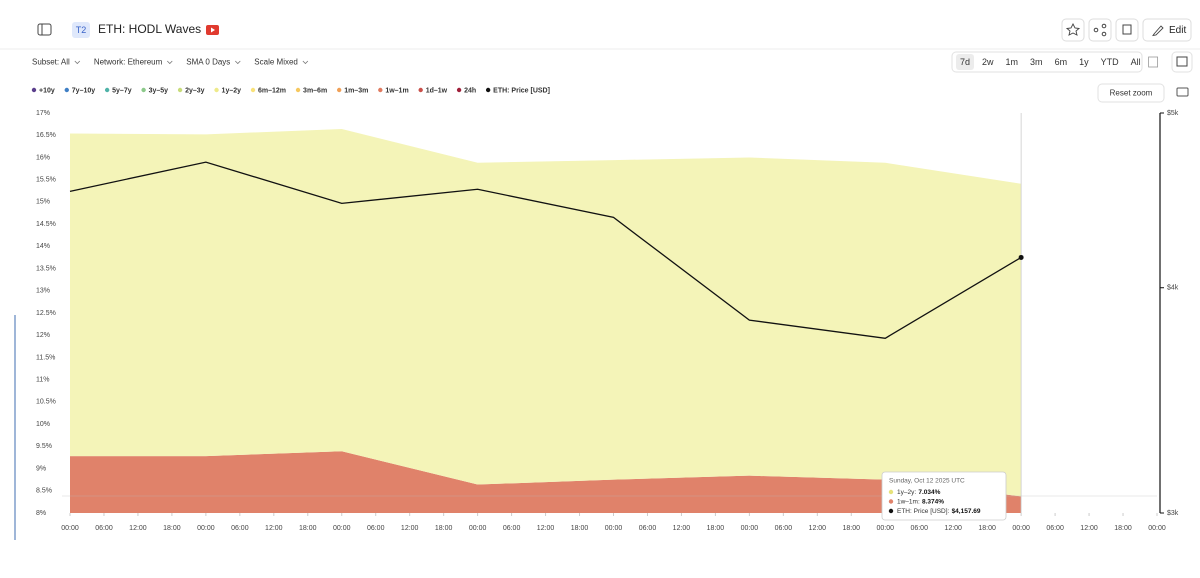 This screenshot has height=578, width=1200. Describe the element at coordinates (44, 29) in the screenshot. I see `sidebar-icon` at that location.